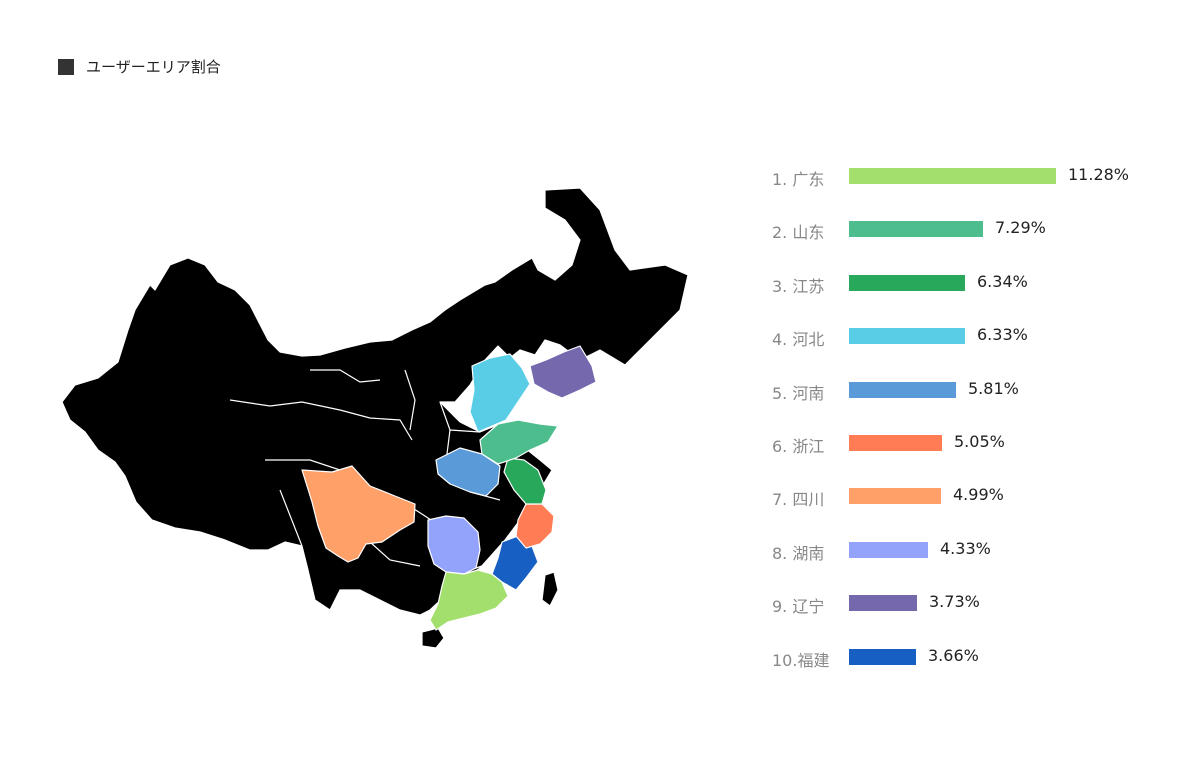 Image resolution: width=1184 pixels, height=772 pixels. What do you see at coordinates (954, 602) in the screenshot?
I see `rank-value: 3.73%` at bounding box center [954, 602].